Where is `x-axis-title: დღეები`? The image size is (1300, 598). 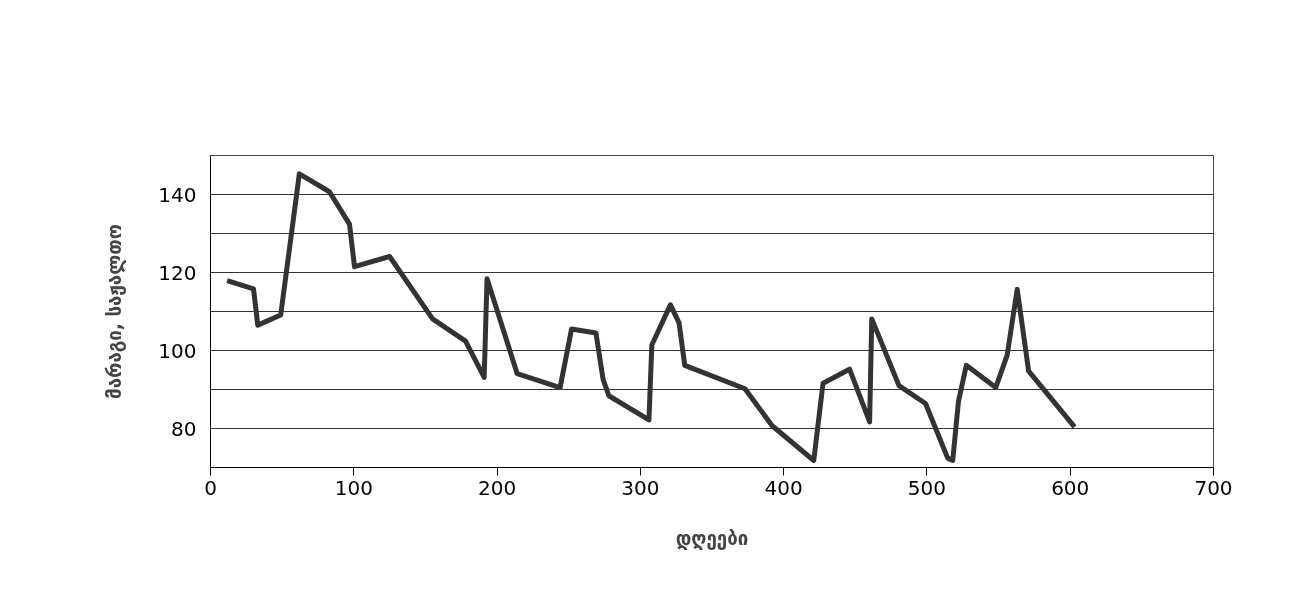
x-axis-title: დღეები is located at coordinates (712, 538).